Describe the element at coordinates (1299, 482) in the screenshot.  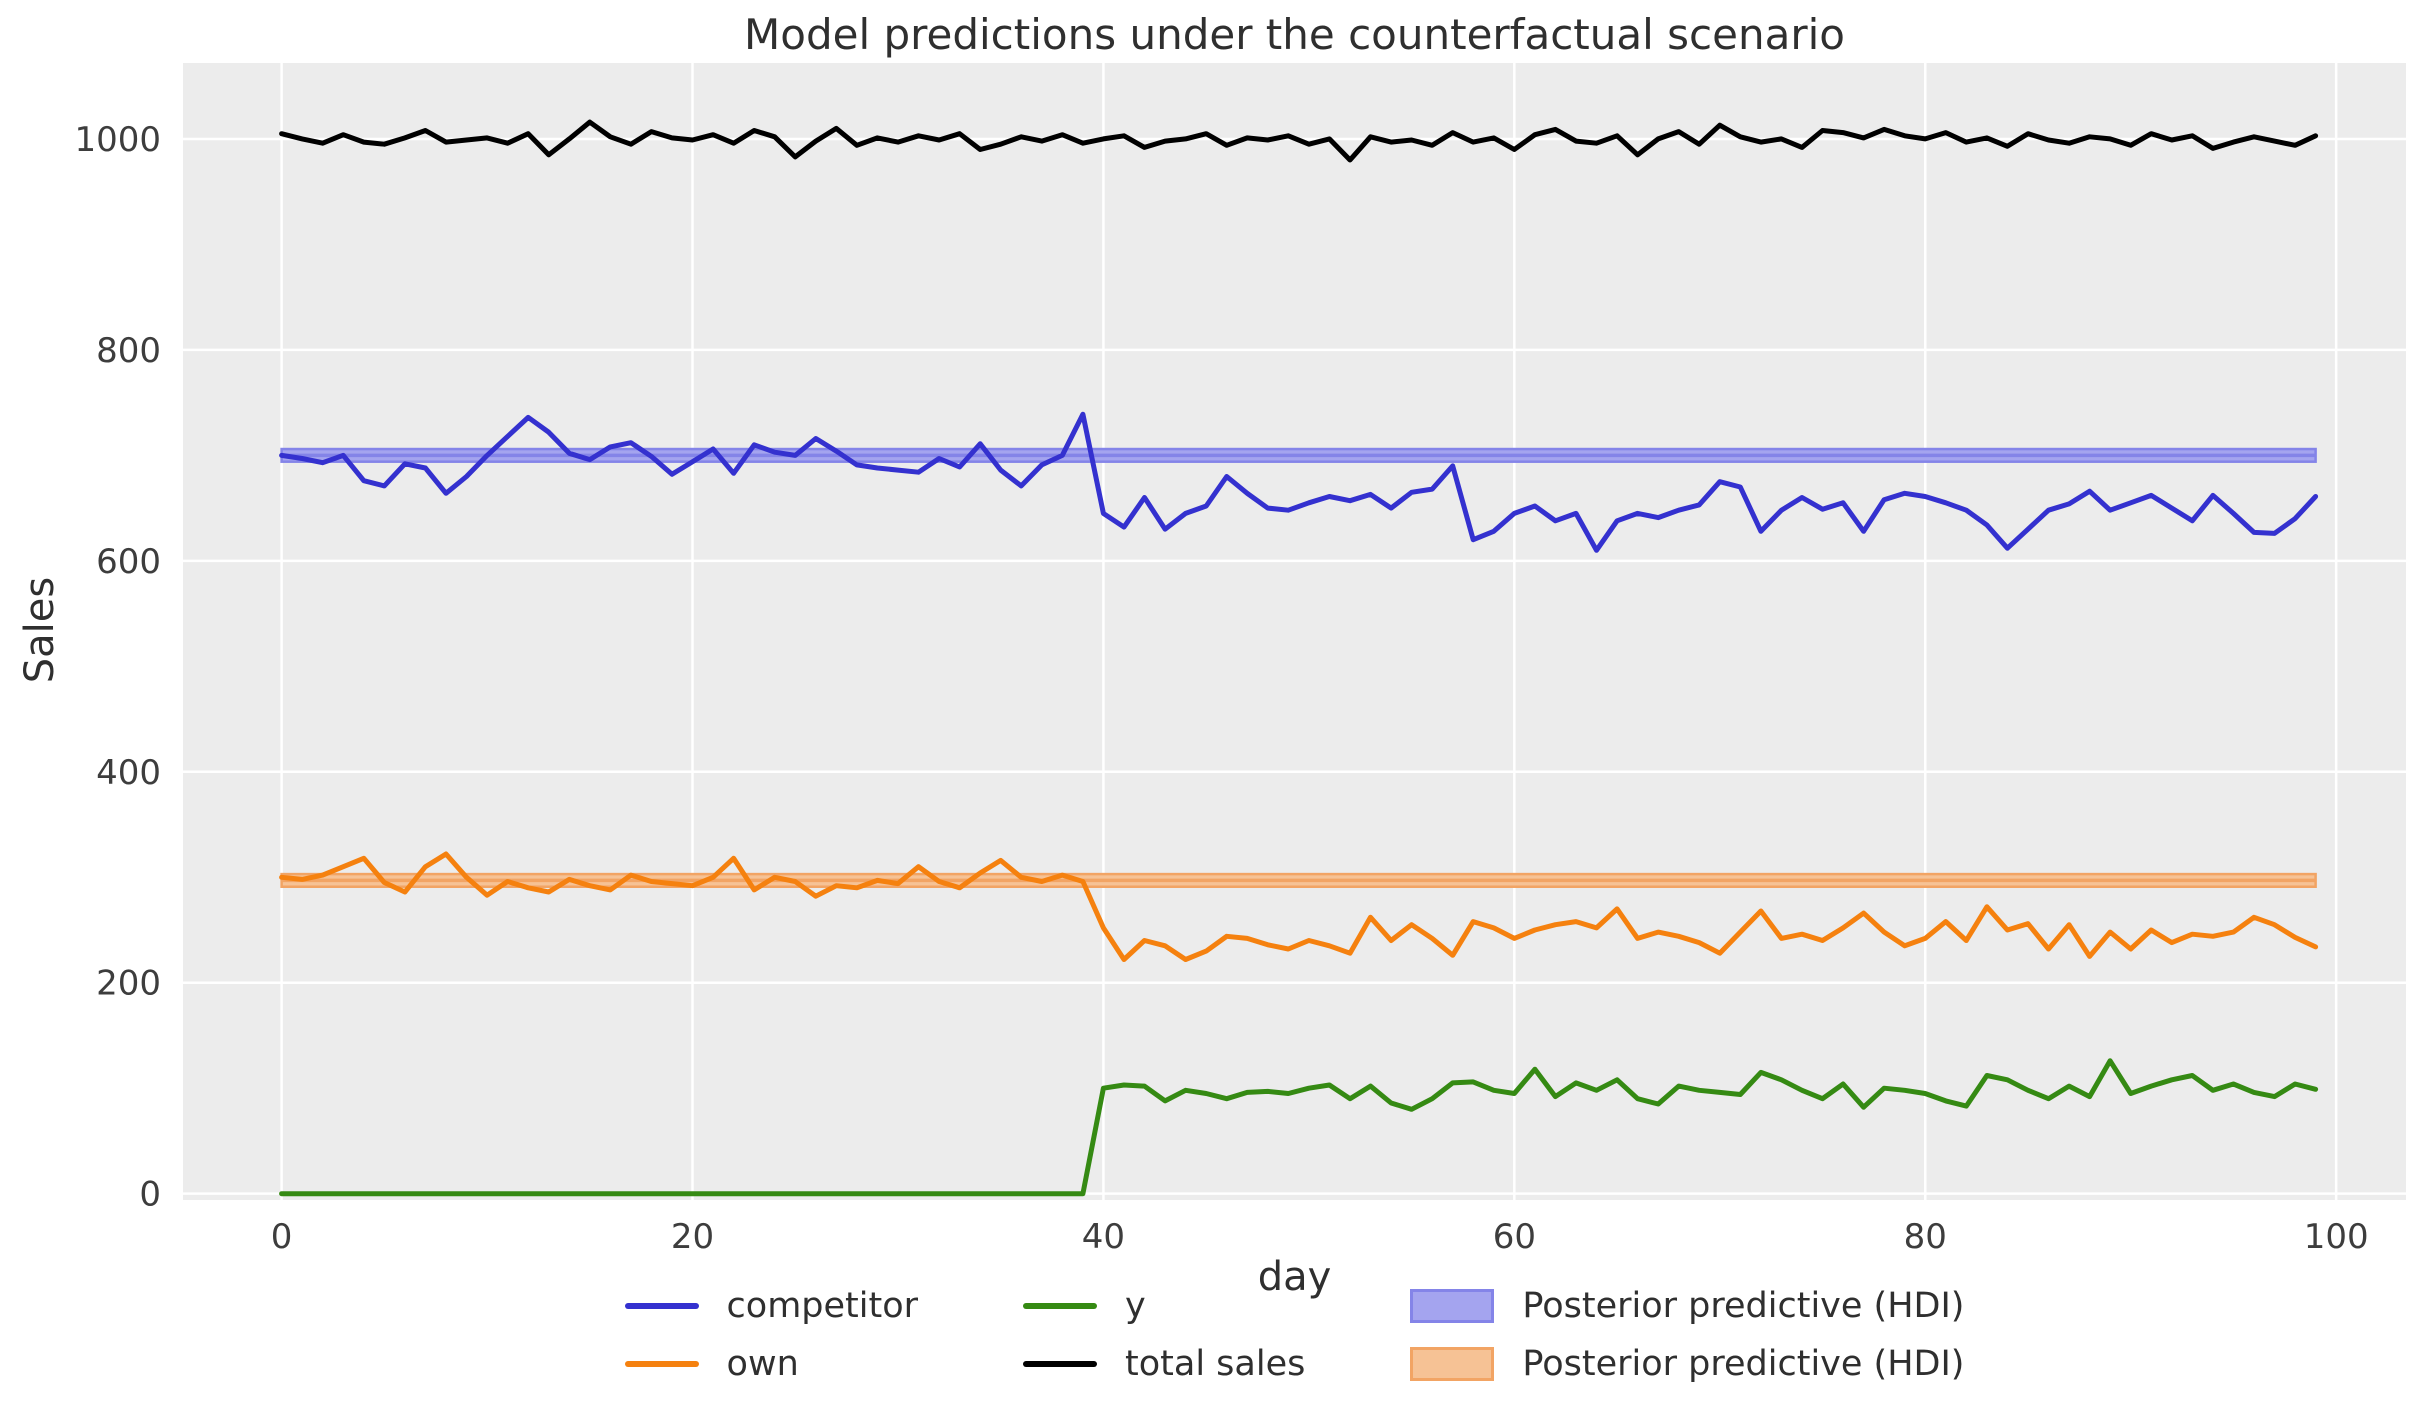
I see `series-line-competitor` at that location.